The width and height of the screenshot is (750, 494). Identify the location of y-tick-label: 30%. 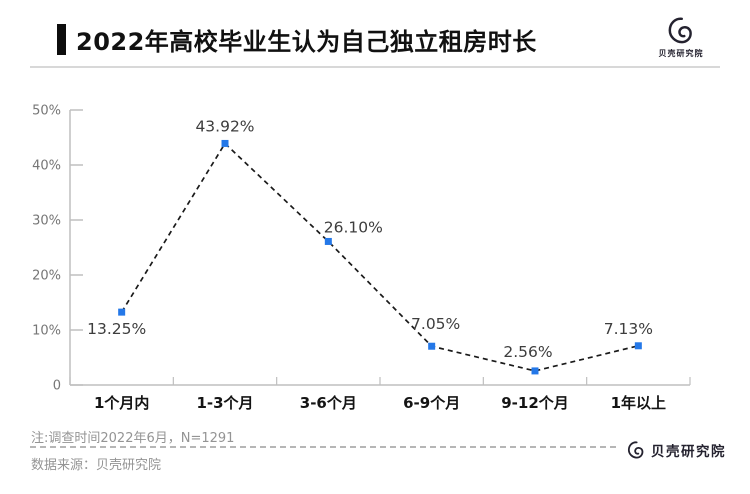
(46, 221).